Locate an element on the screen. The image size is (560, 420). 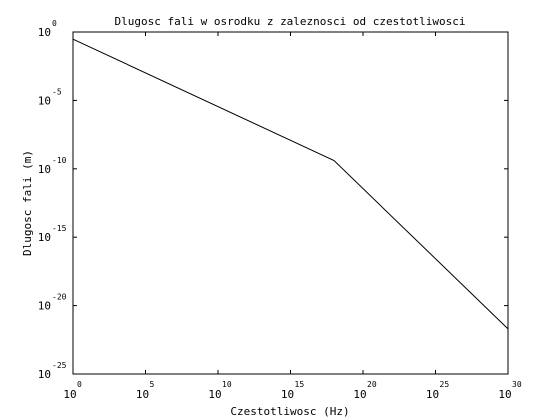
y-tick-exponent: -10 is located at coordinates (59, 160).